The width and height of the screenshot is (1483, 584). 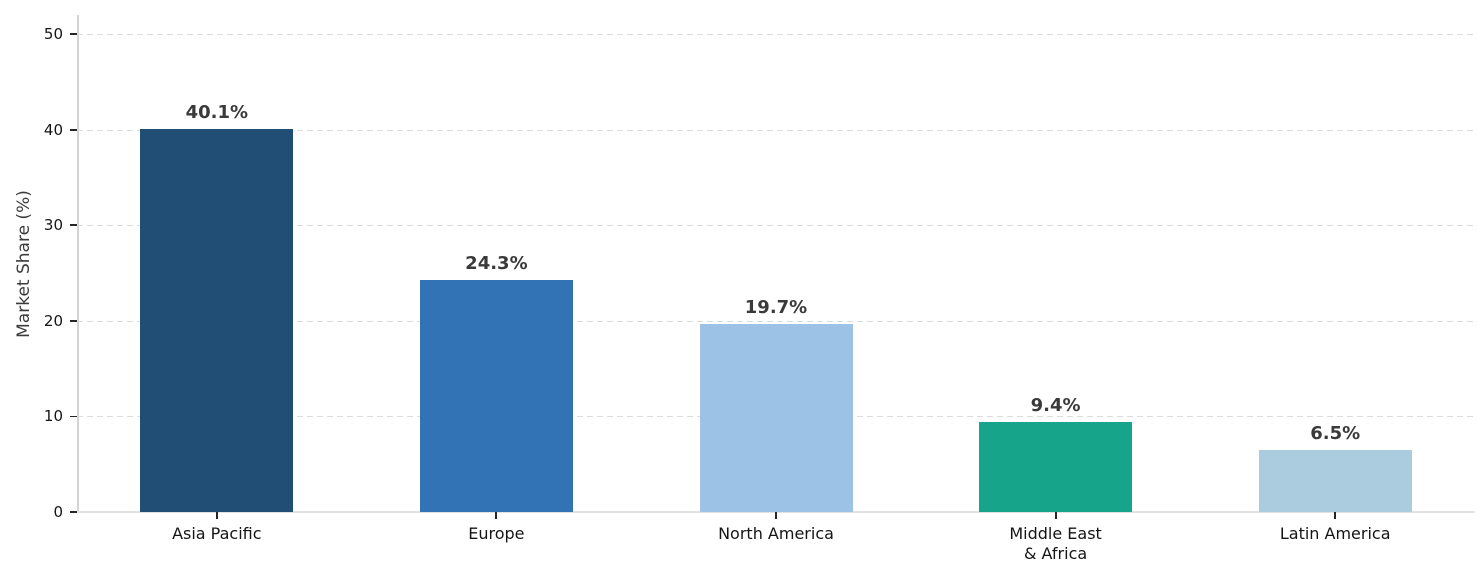 What do you see at coordinates (53, 34) in the screenshot?
I see `y-tick-label-50: 50` at bounding box center [53, 34].